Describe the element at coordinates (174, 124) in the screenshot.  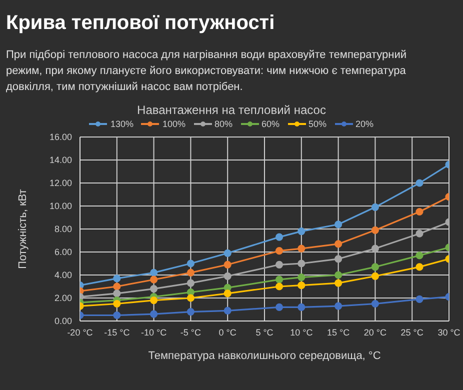
I see `legend-label: 100%` at that location.